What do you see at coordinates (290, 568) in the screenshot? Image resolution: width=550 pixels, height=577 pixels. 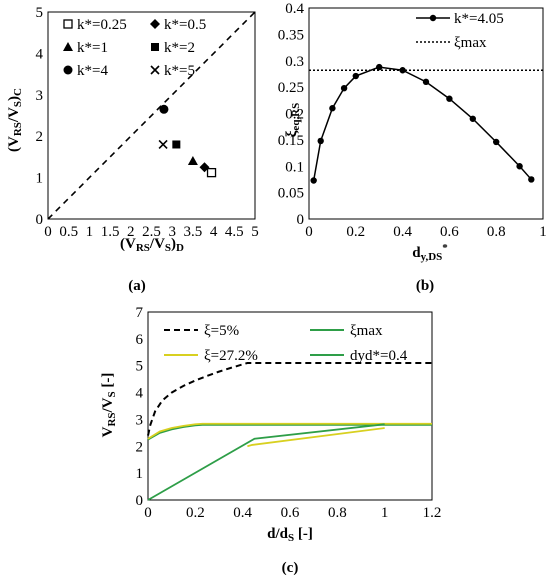 I see `panel-label-c: (c)` at bounding box center [290, 568].